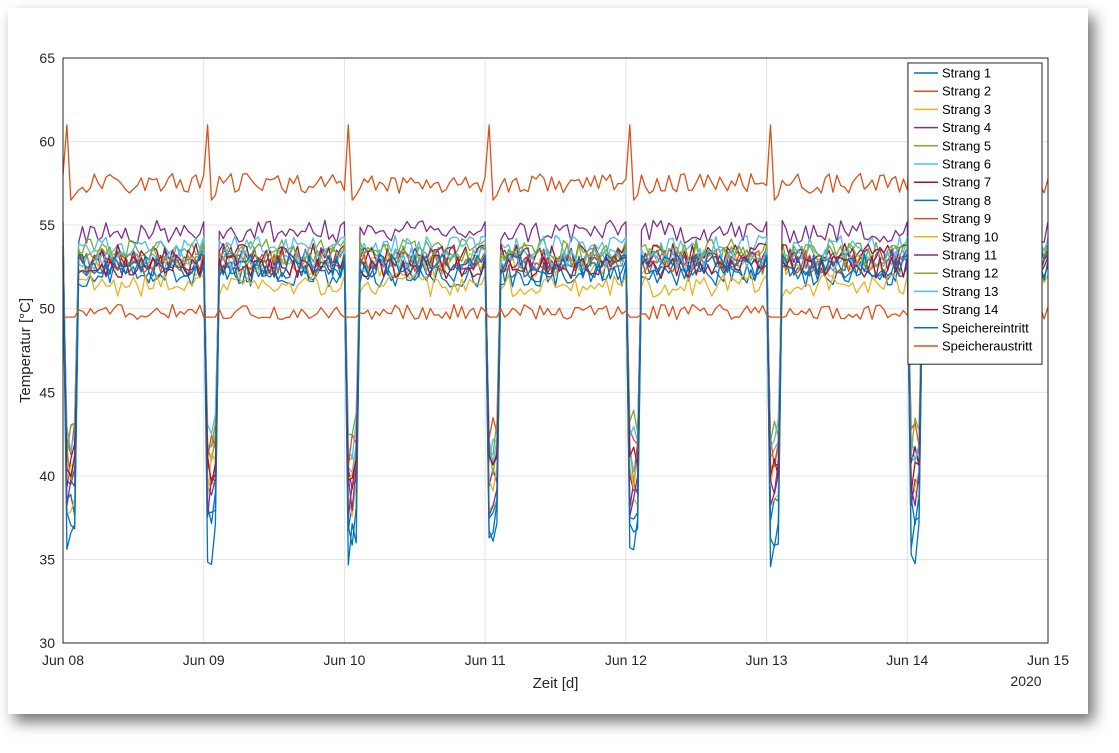 This screenshot has height=753, width=1119. Describe the element at coordinates (556, 683) in the screenshot. I see `x-axis-label: Zeit [d]` at that location.